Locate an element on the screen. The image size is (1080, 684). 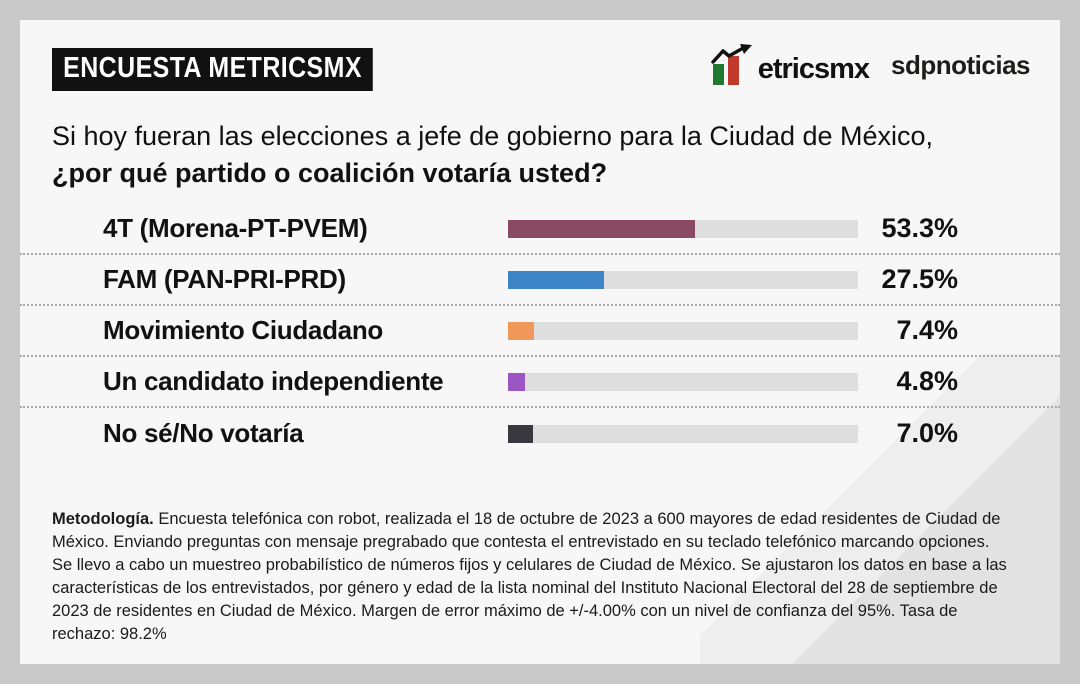
metricsmx-logo-text: etricsmx is located at coordinates (813, 69).